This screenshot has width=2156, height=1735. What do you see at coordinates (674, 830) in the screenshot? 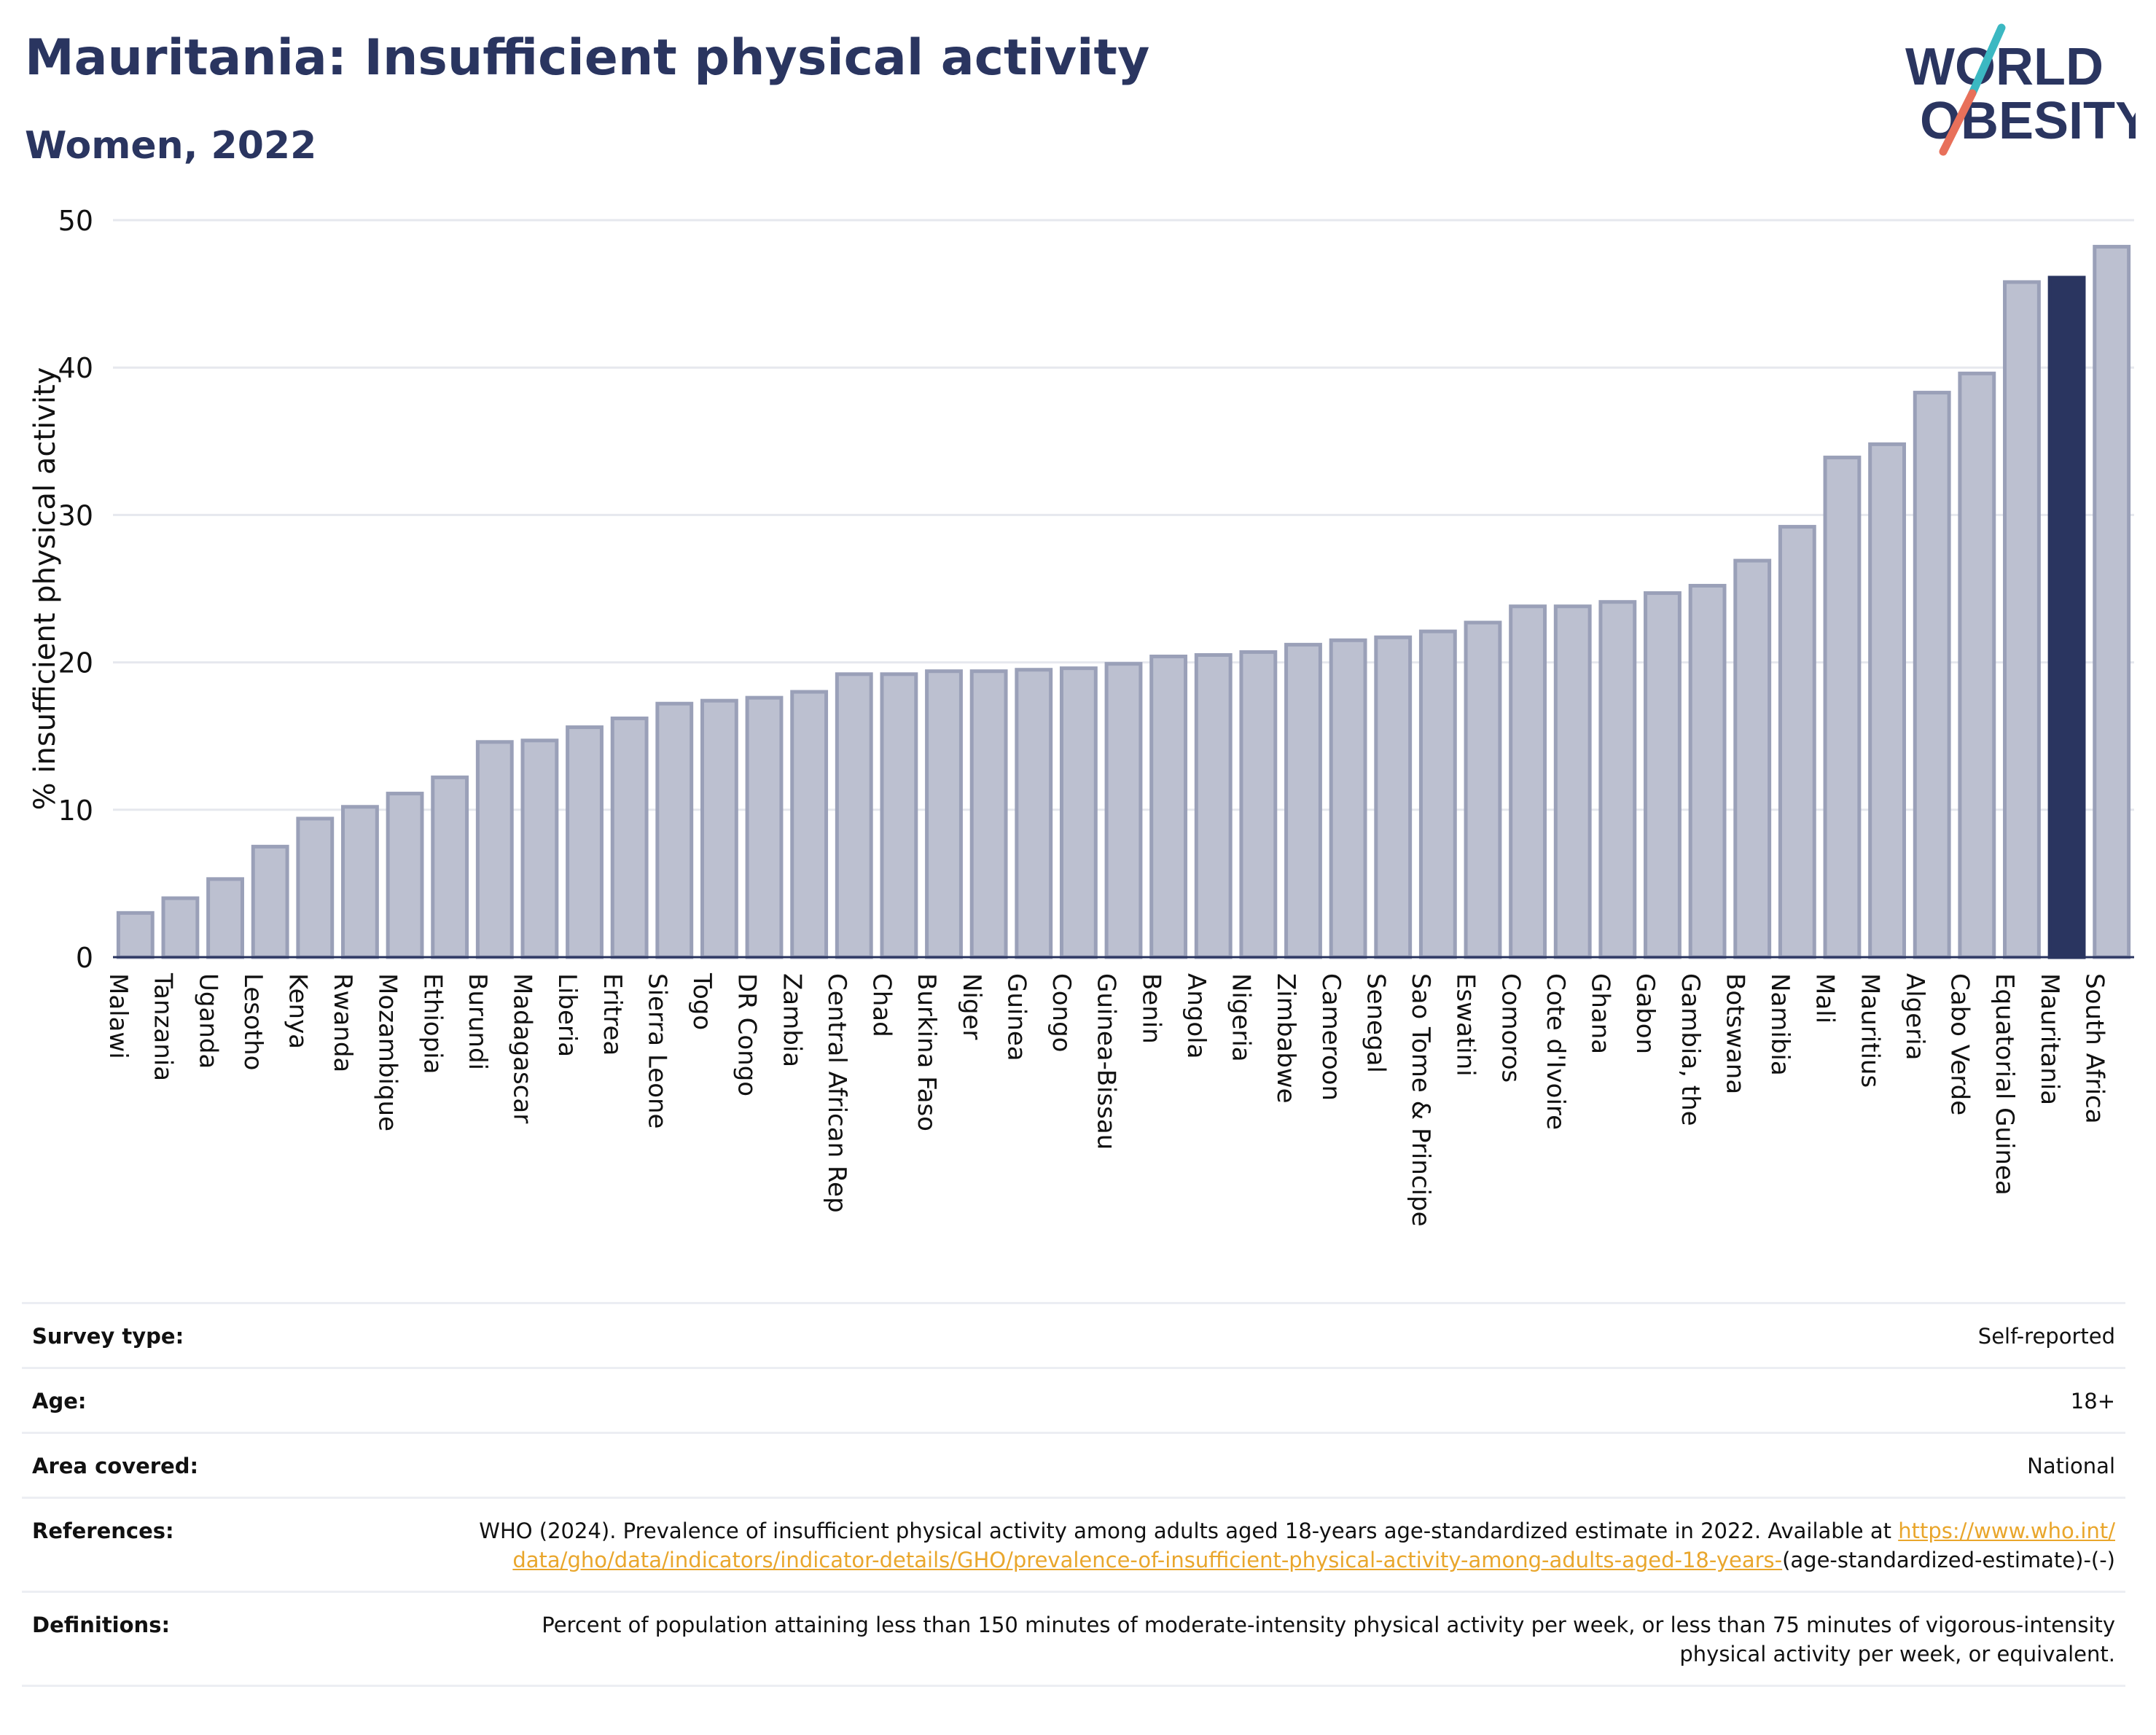
I see `bar-sierra-leone` at bounding box center [674, 830].